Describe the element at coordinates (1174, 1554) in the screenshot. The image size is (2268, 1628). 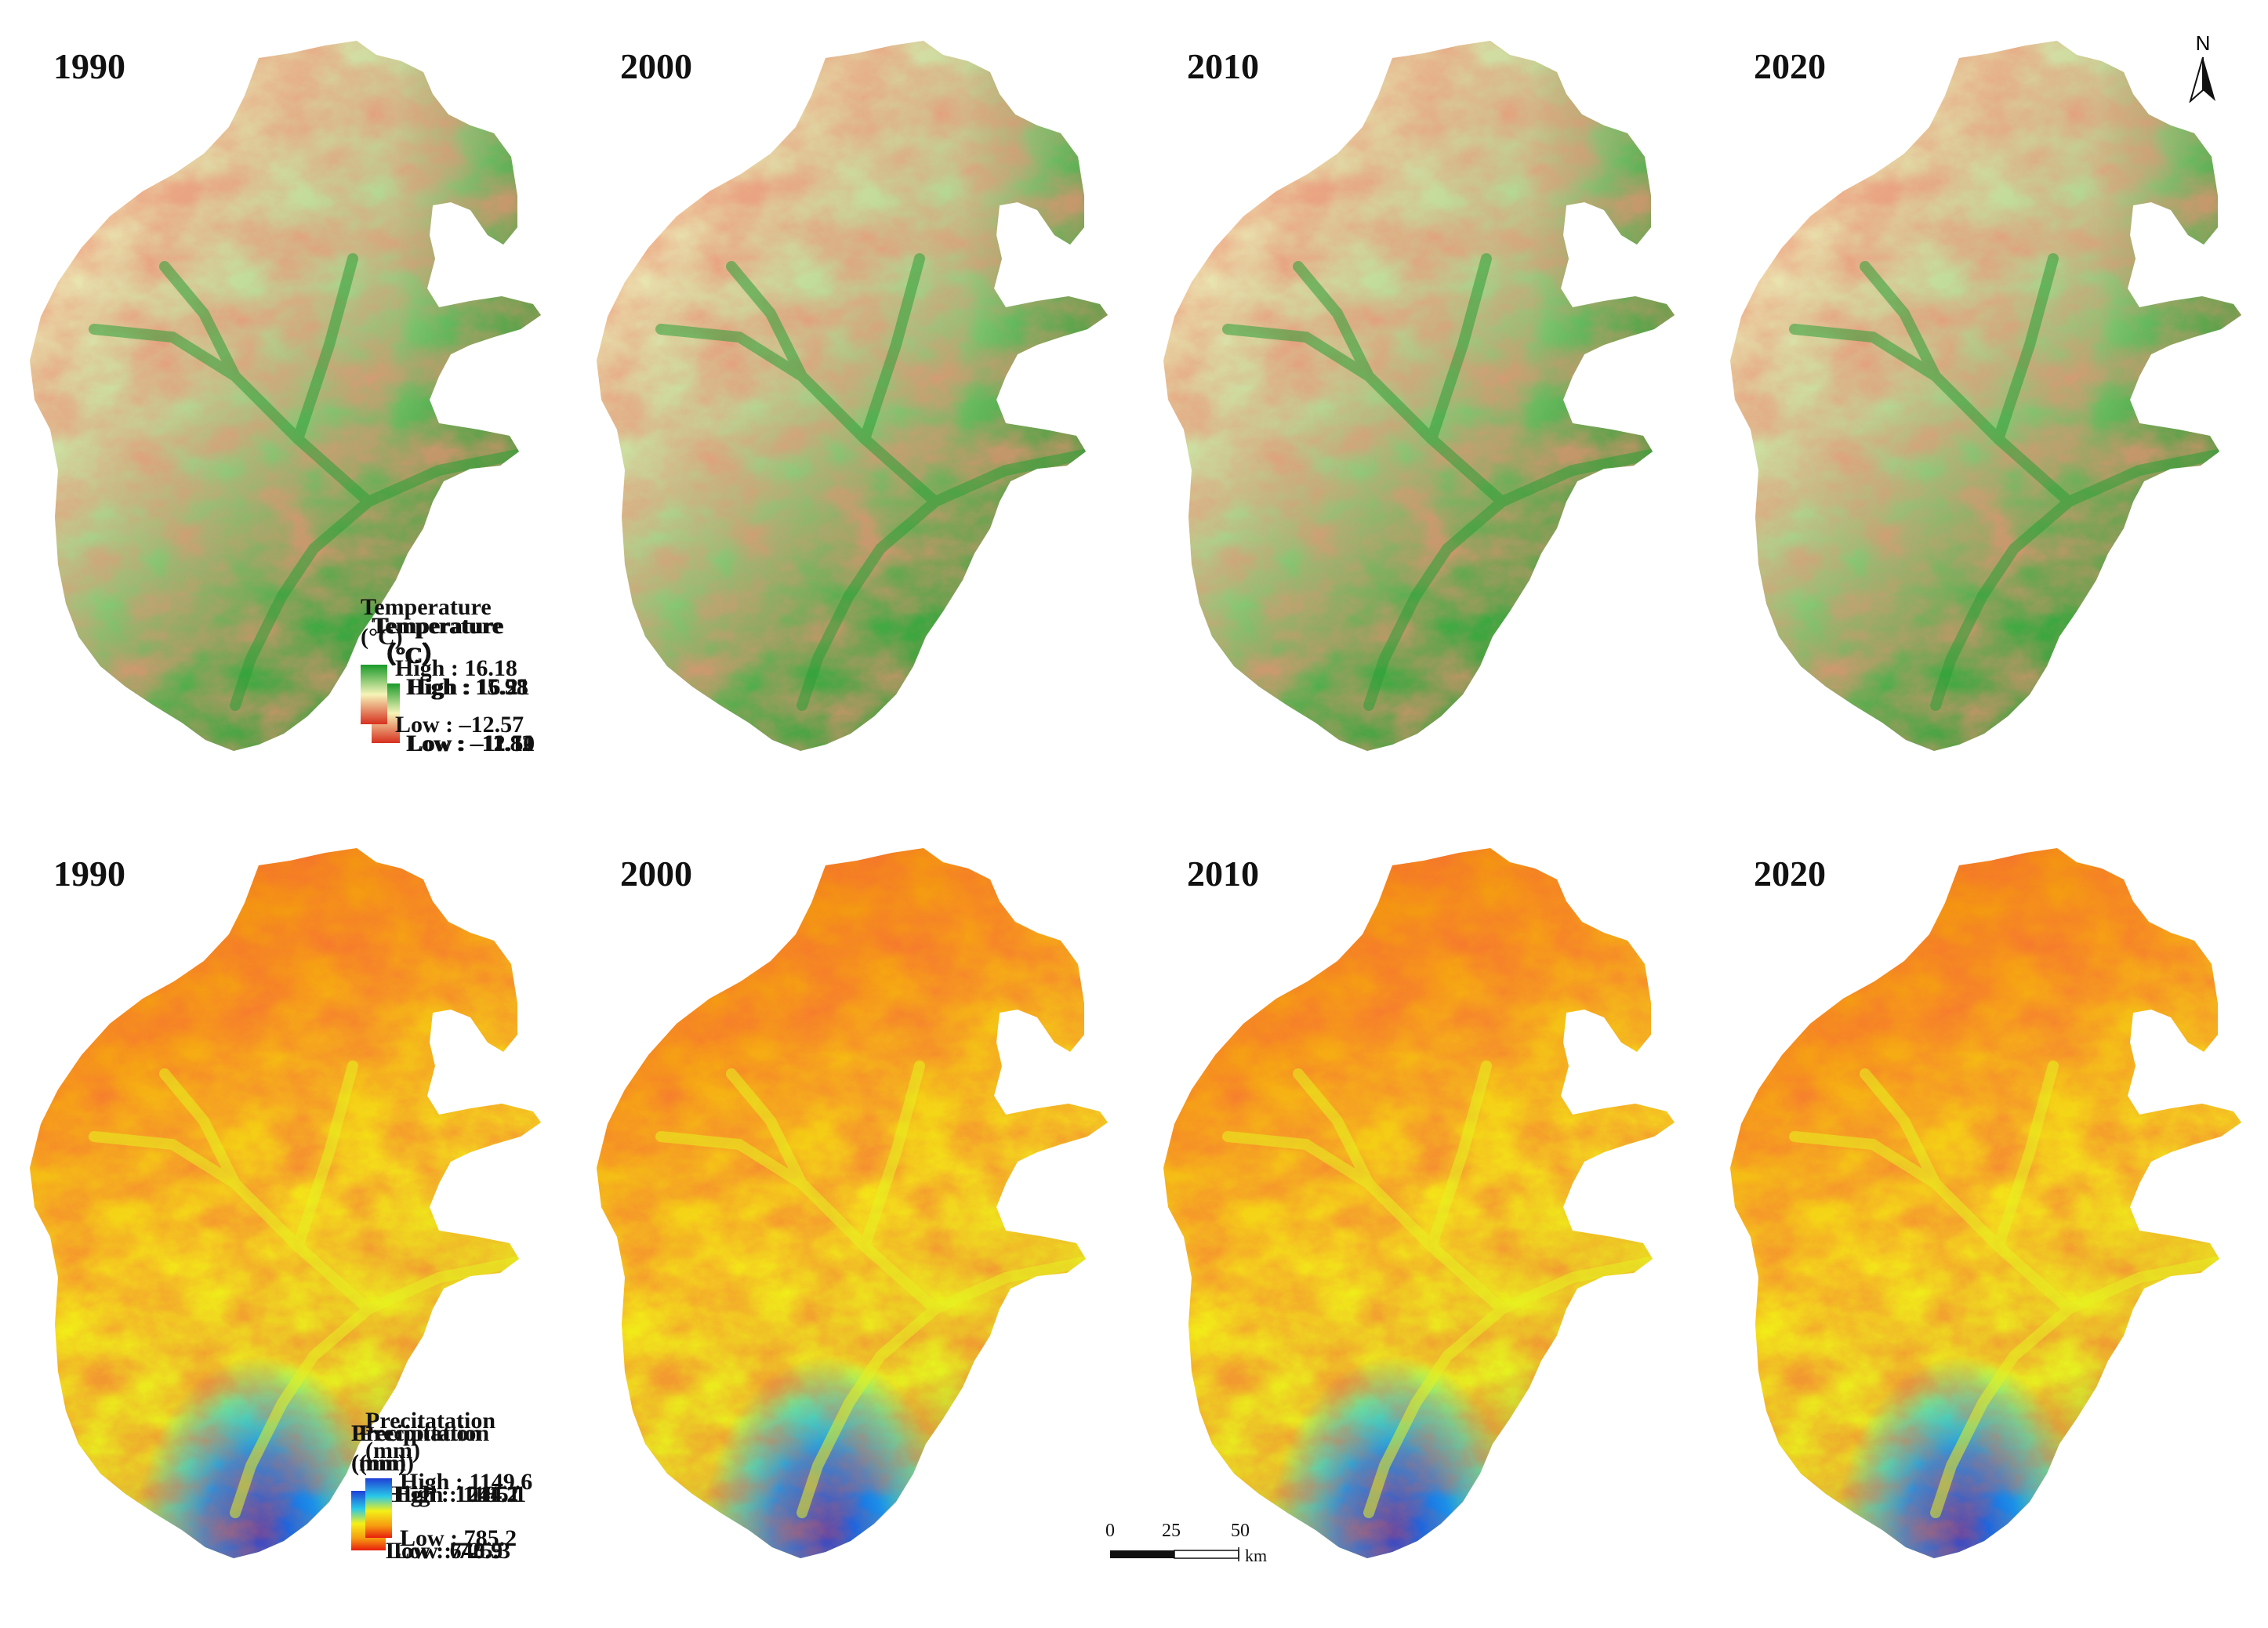
I see `scale-bar-graphic` at that location.